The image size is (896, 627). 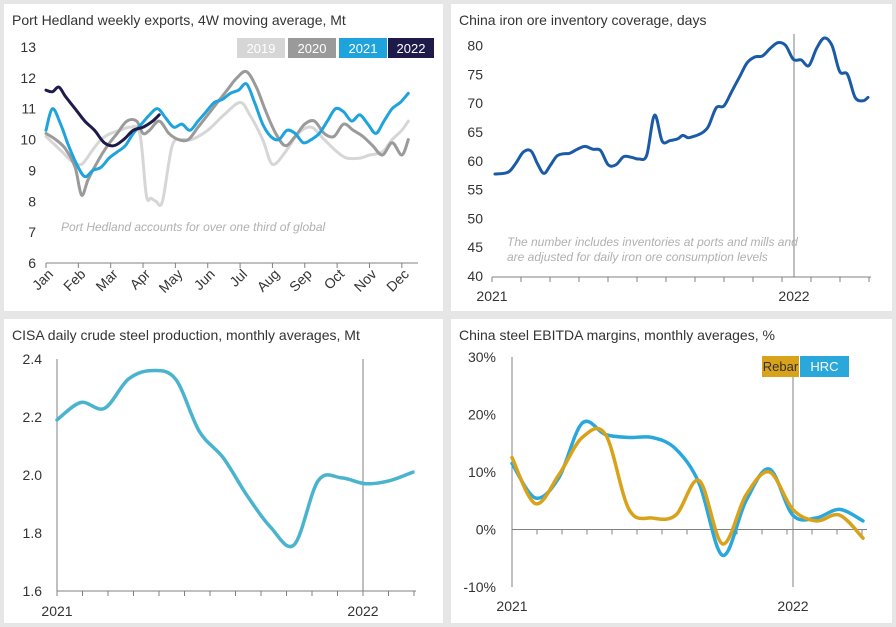 I want to click on y-tick-label: 8, so click(x=32, y=201).